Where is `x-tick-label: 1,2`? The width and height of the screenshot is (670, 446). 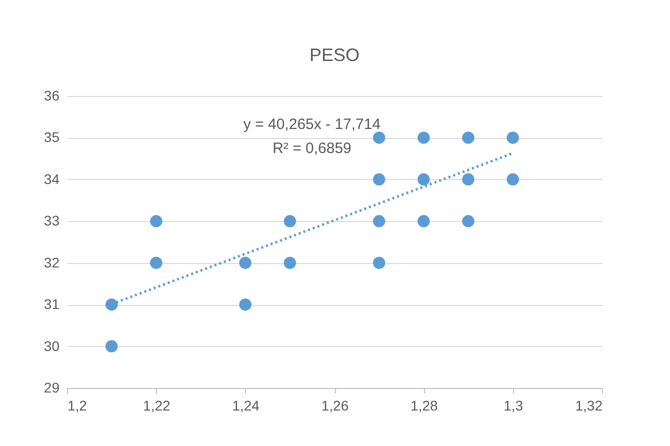
x-tick-label: 1,2 is located at coordinates (78, 406).